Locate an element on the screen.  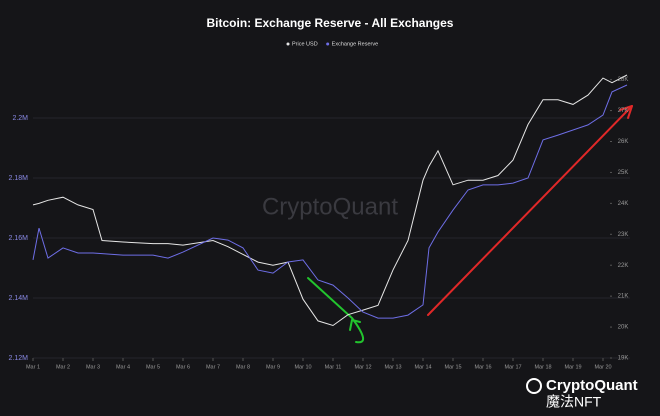
y2-tick-label: 24K is located at coordinates (623, 204).